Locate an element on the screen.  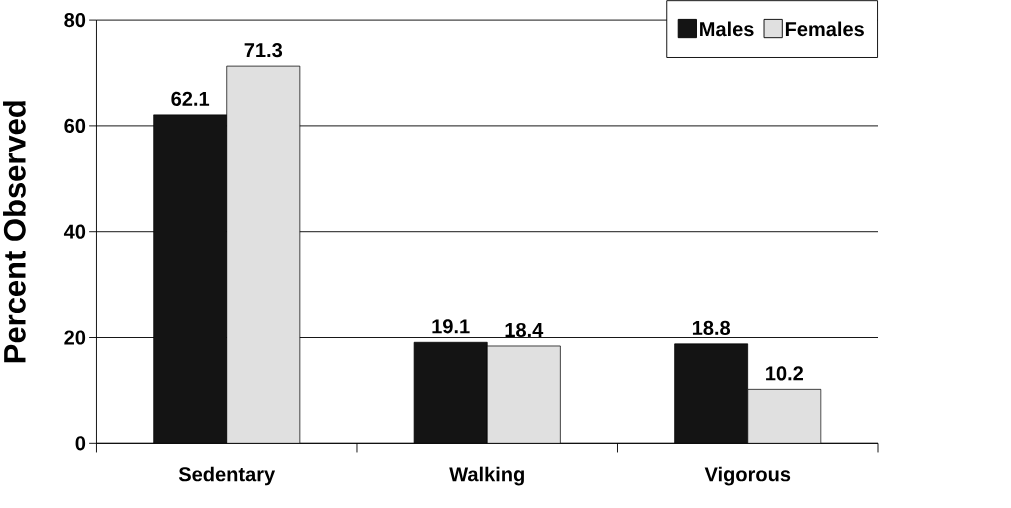
y-tick-label: 40 is located at coordinates (74, 231).